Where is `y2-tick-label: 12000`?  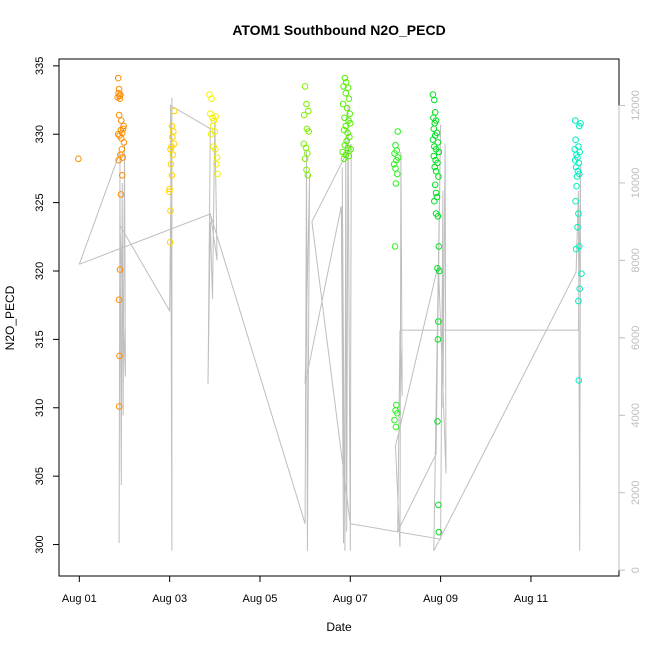 y2-tick-label: 12000 is located at coordinates (636, 105).